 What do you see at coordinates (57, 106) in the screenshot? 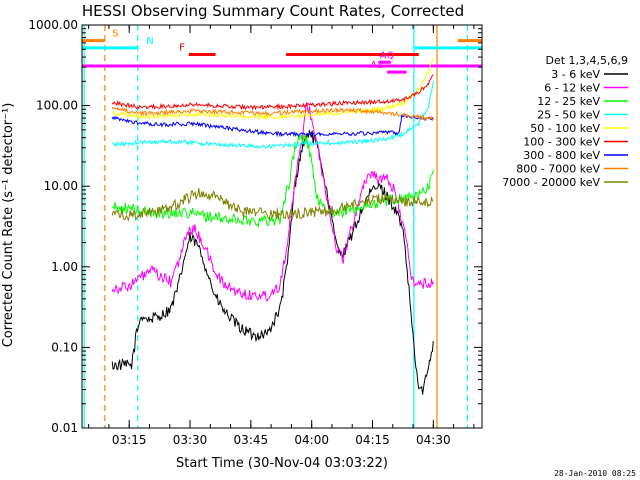
I see `y-tick-label: 100.00` at bounding box center [57, 106].